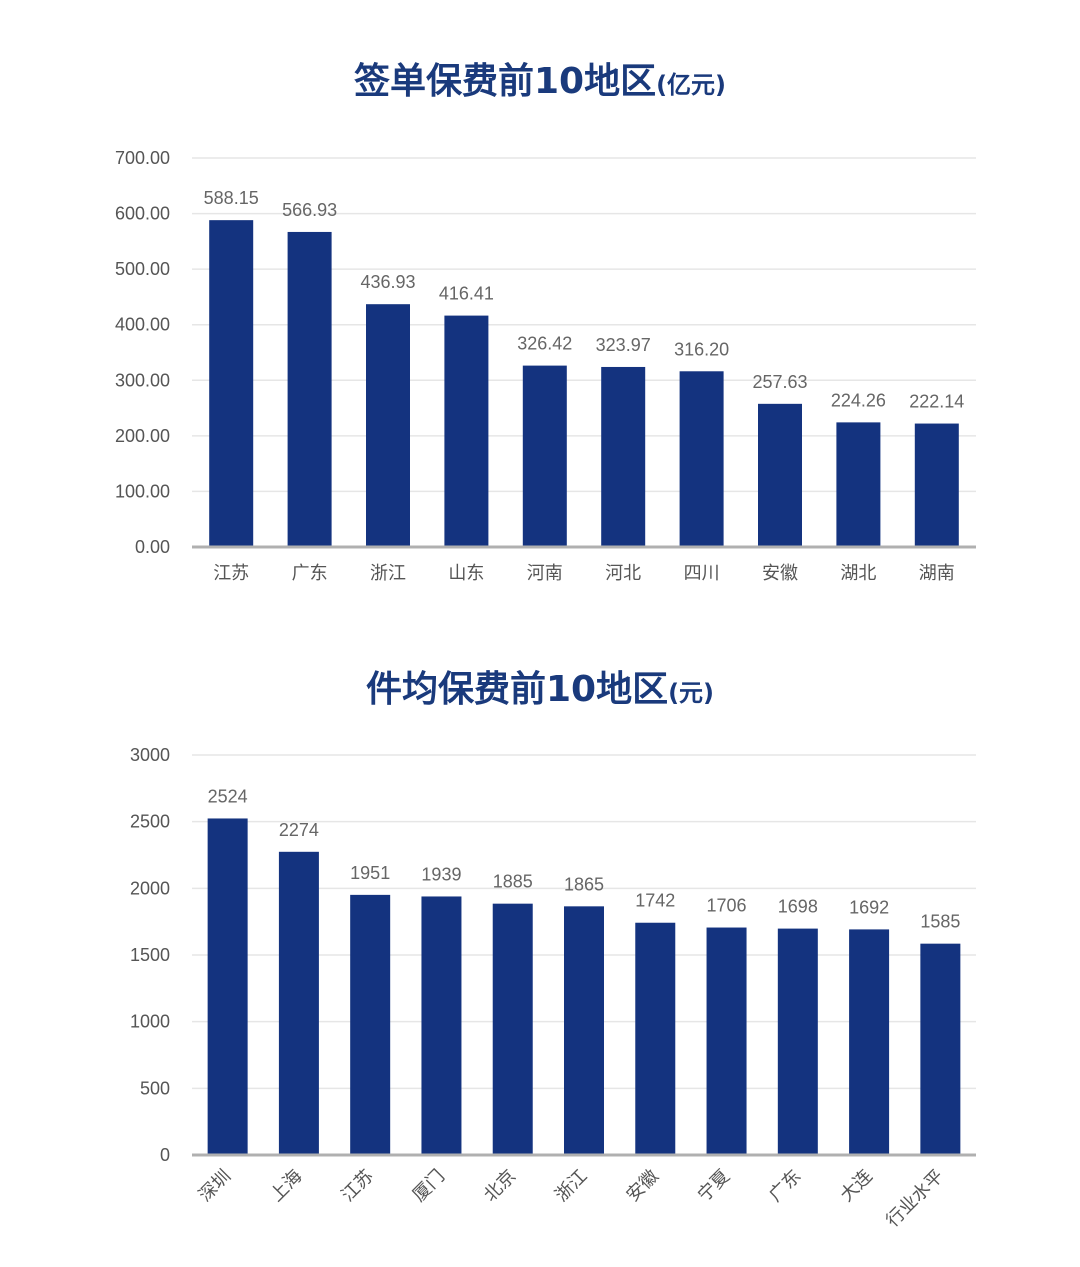 The image size is (1080, 1267). What do you see at coordinates (142, 325) in the screenshot?
I see `y-tick-label: 400.00` at bounding box center [142, 325].